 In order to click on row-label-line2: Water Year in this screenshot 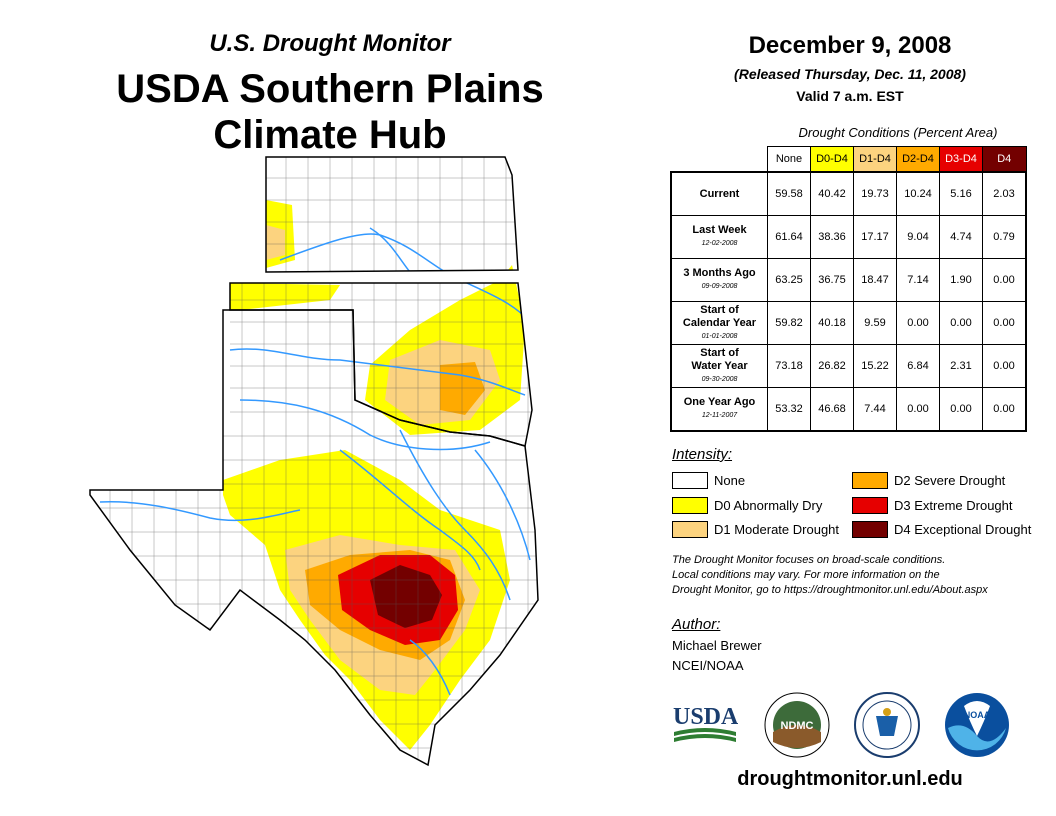, I will do `click(719, 365)`.